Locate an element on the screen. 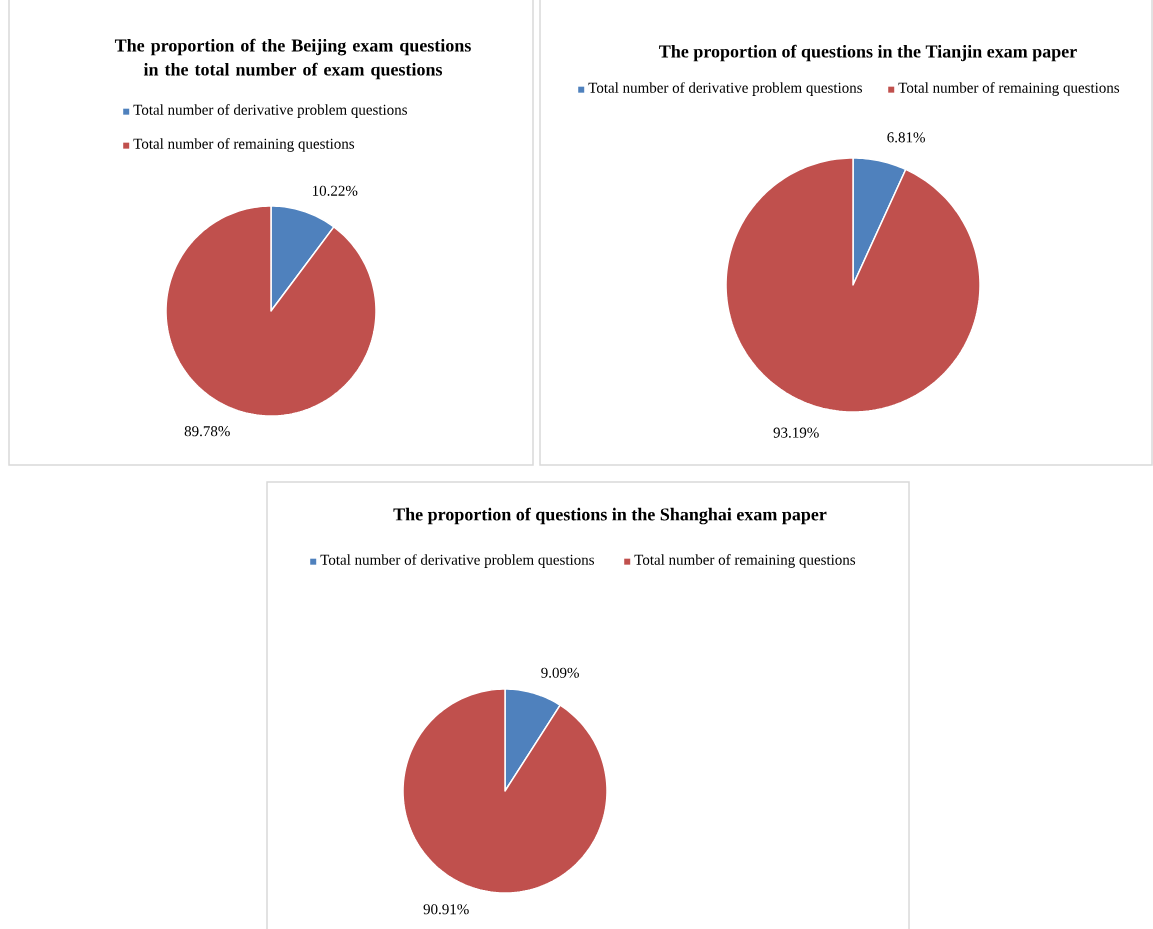 The image size is (1153, 929). data-label: 9.09% is located at coordinates (560, 672).